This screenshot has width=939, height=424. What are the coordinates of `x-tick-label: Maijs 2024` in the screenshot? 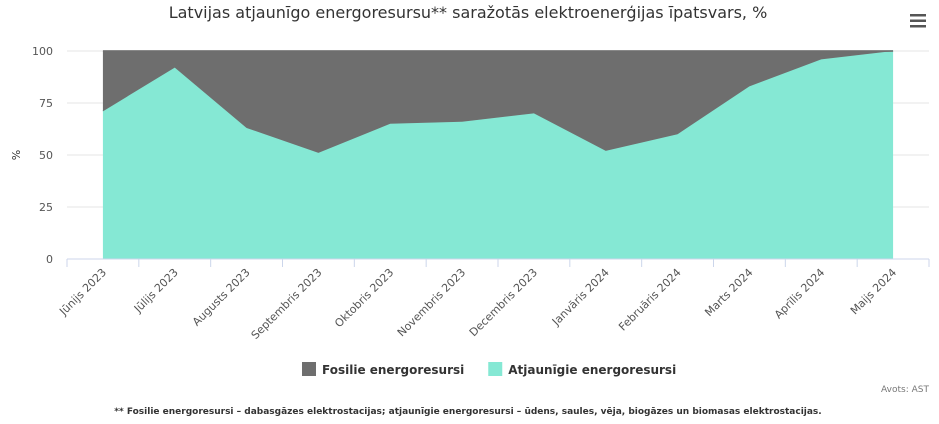 It's located at (873, 291).